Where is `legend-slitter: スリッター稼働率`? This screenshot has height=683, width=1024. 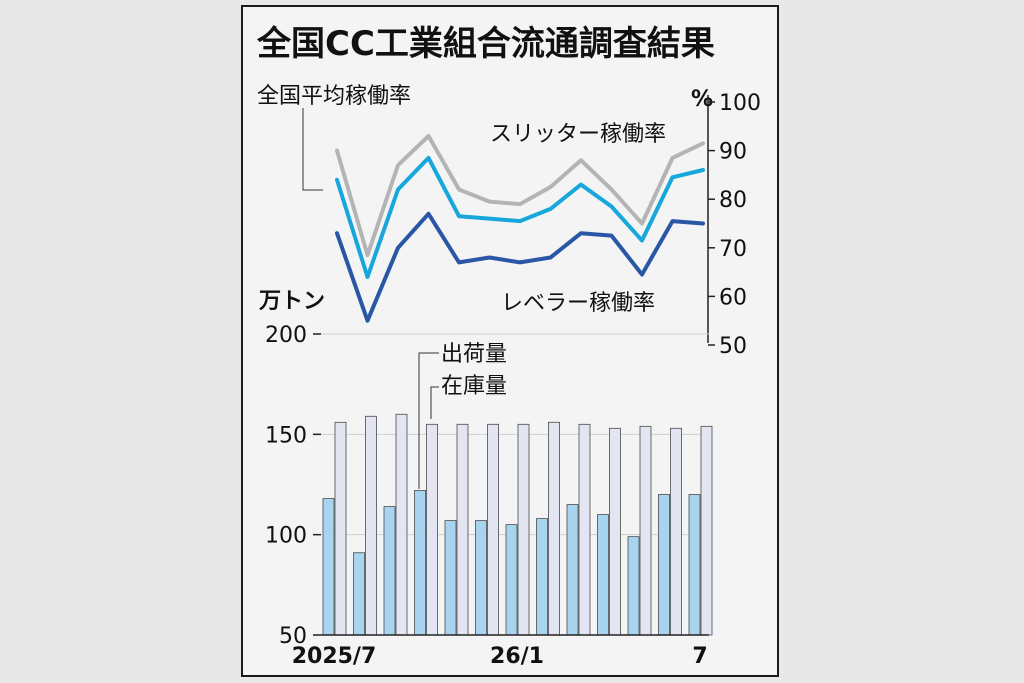 legend-slitter: スリッター稼働率 is located at coordinates (578, 134).